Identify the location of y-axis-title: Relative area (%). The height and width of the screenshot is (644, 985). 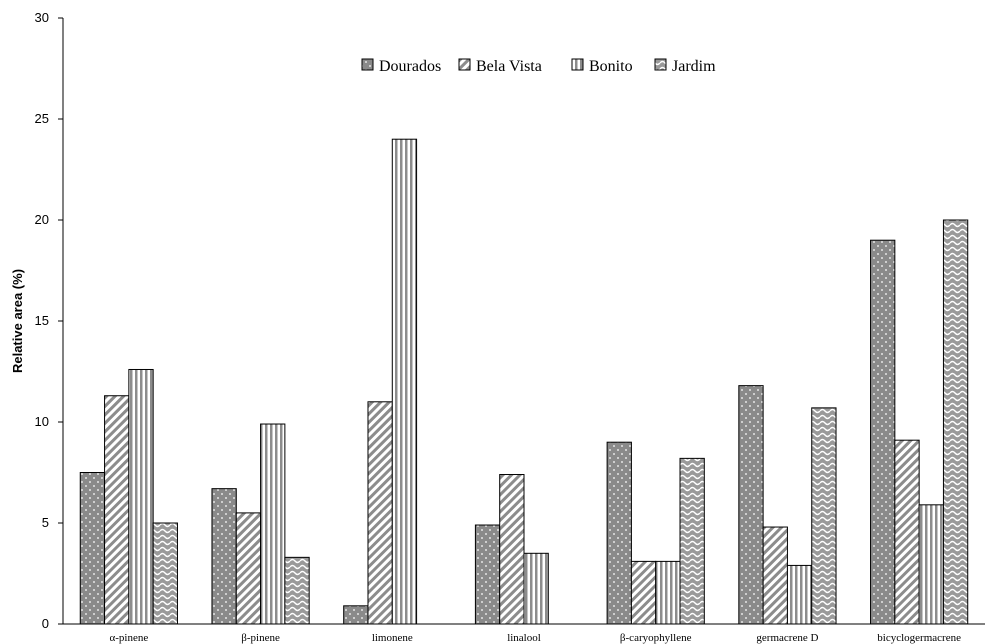
(17, 321).